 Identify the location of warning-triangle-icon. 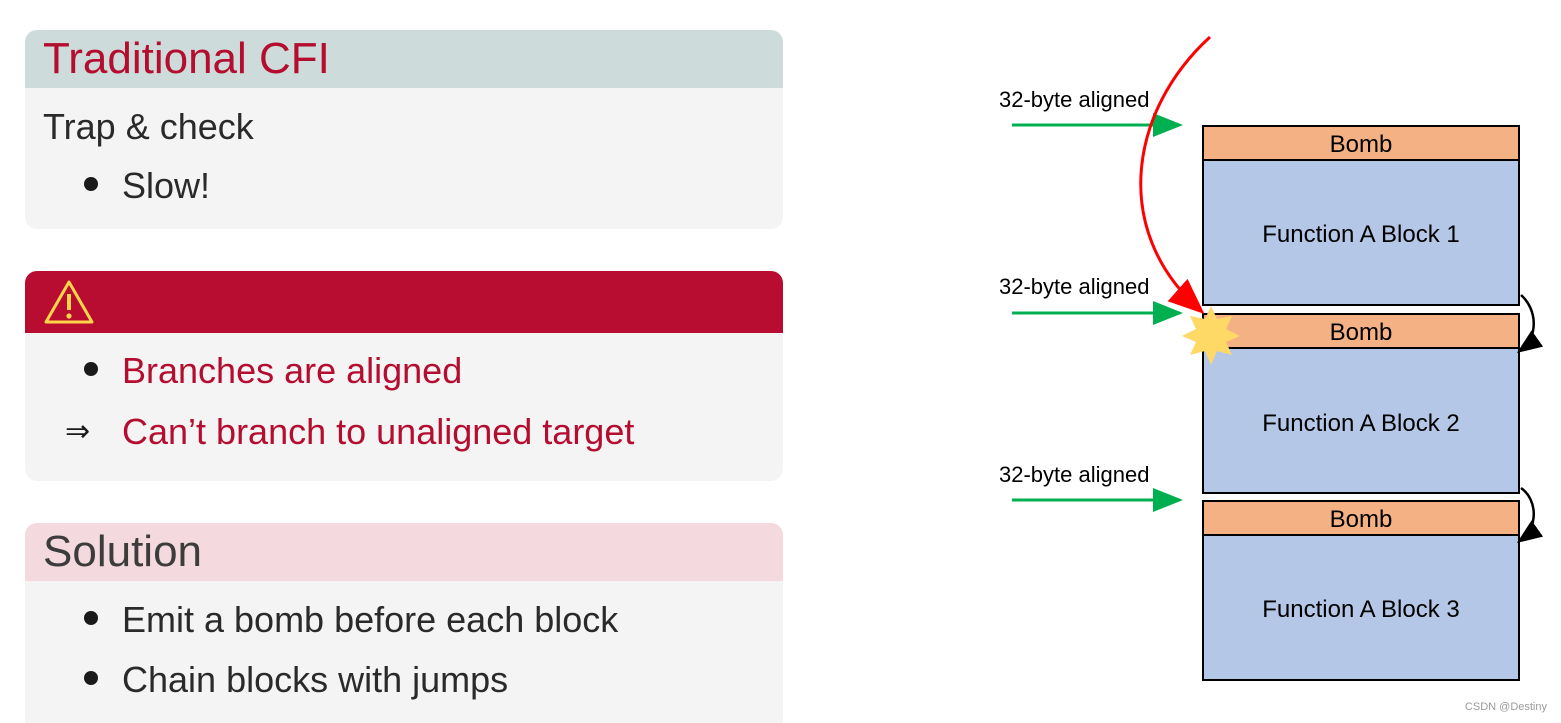
(69, 302).